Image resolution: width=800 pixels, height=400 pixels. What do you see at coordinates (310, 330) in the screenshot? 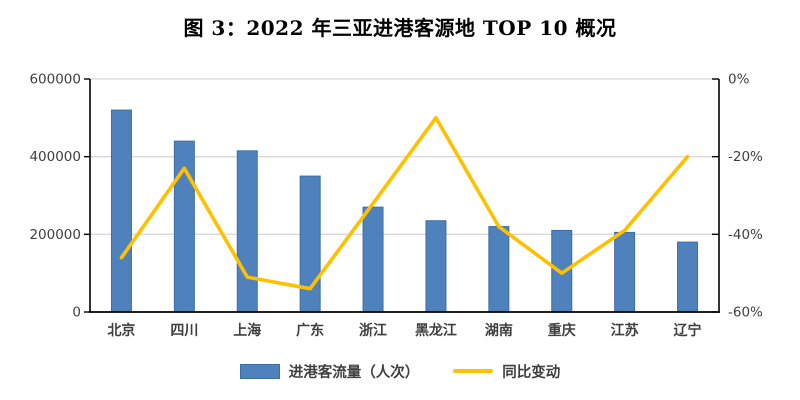
I see `x-axis-category-label: 广东` at bounding box center [310, 330].